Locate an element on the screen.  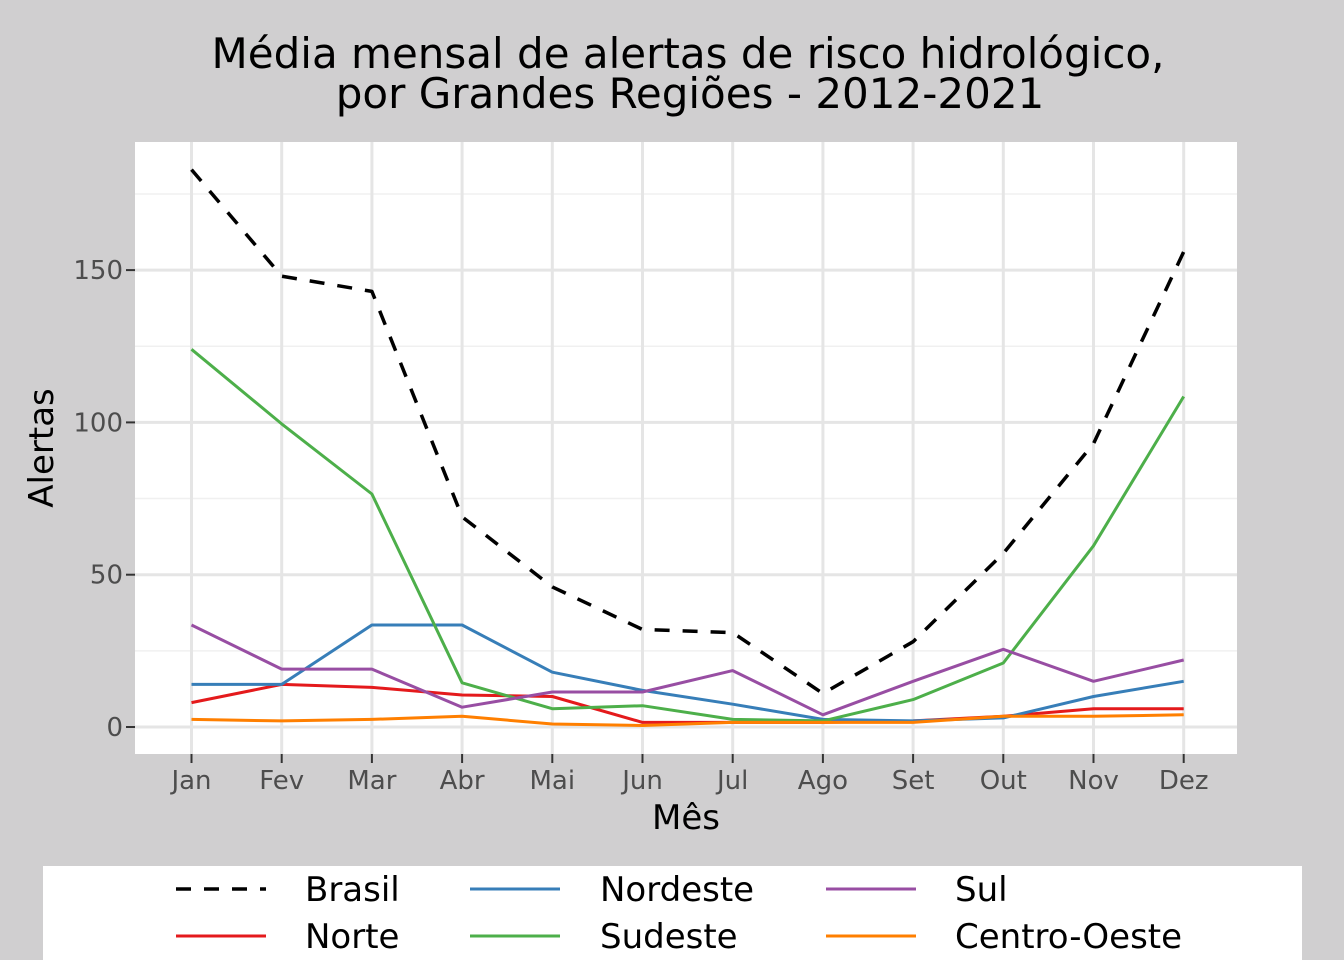
x-tick-label: Fev is located at coordinates (281, 781).